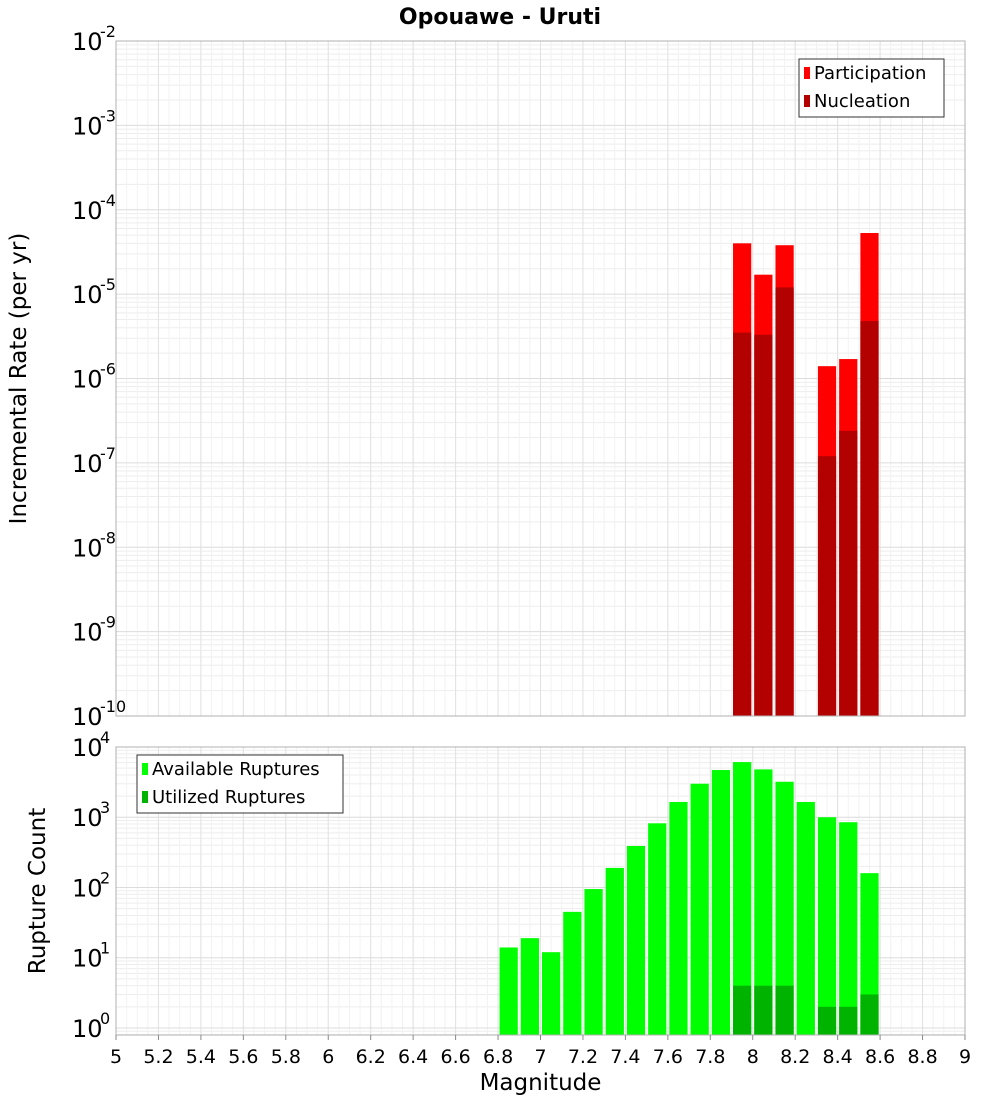 Image resolution: width=1000 pixels, height=1105 pixels. Describe the element at coordinates (201, 1057) in the screenshot. I see `x-tick-label: 5.4` at that location.